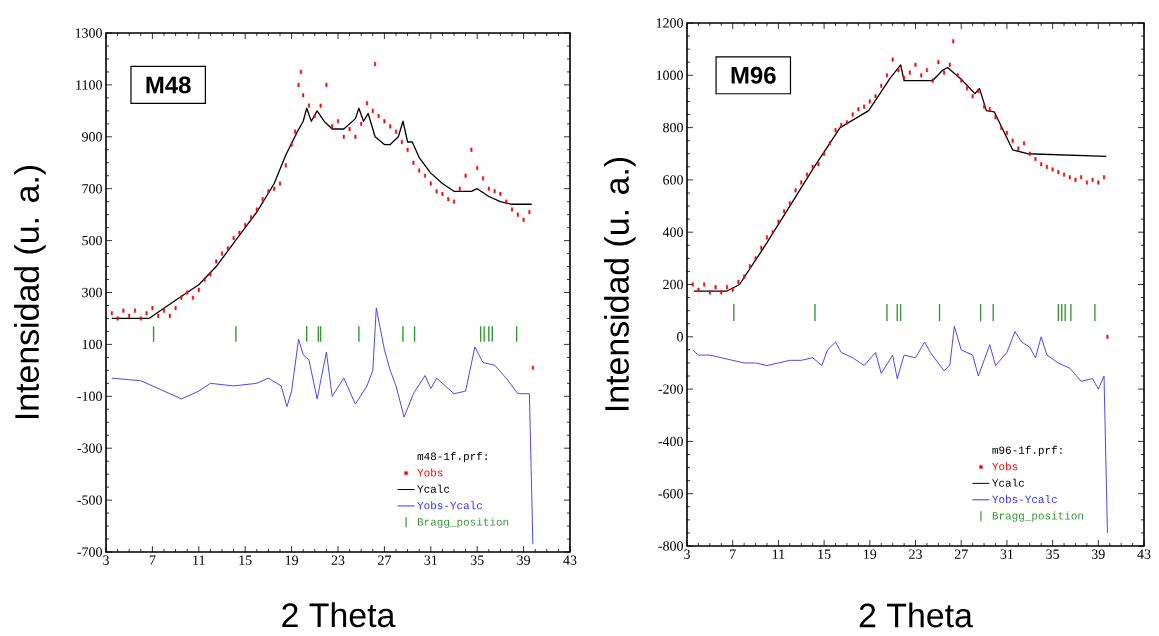 This screenshot has width=1159, height=636. Describe the element at coordinates (89, 85) in the screenshot. I see `y-tick-label: 1100` at that location.